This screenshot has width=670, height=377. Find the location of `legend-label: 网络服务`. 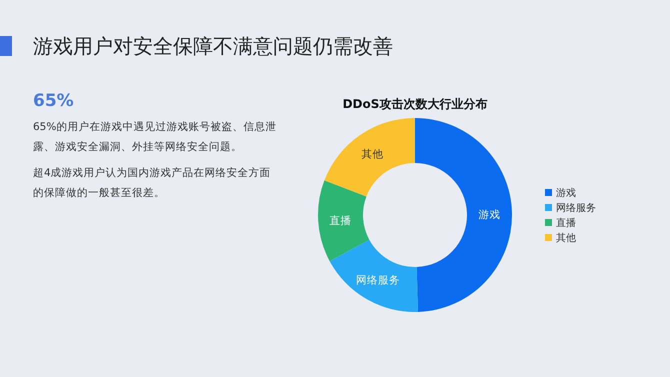

legend-label: 网络服务 is located at coordinates (576, 208).